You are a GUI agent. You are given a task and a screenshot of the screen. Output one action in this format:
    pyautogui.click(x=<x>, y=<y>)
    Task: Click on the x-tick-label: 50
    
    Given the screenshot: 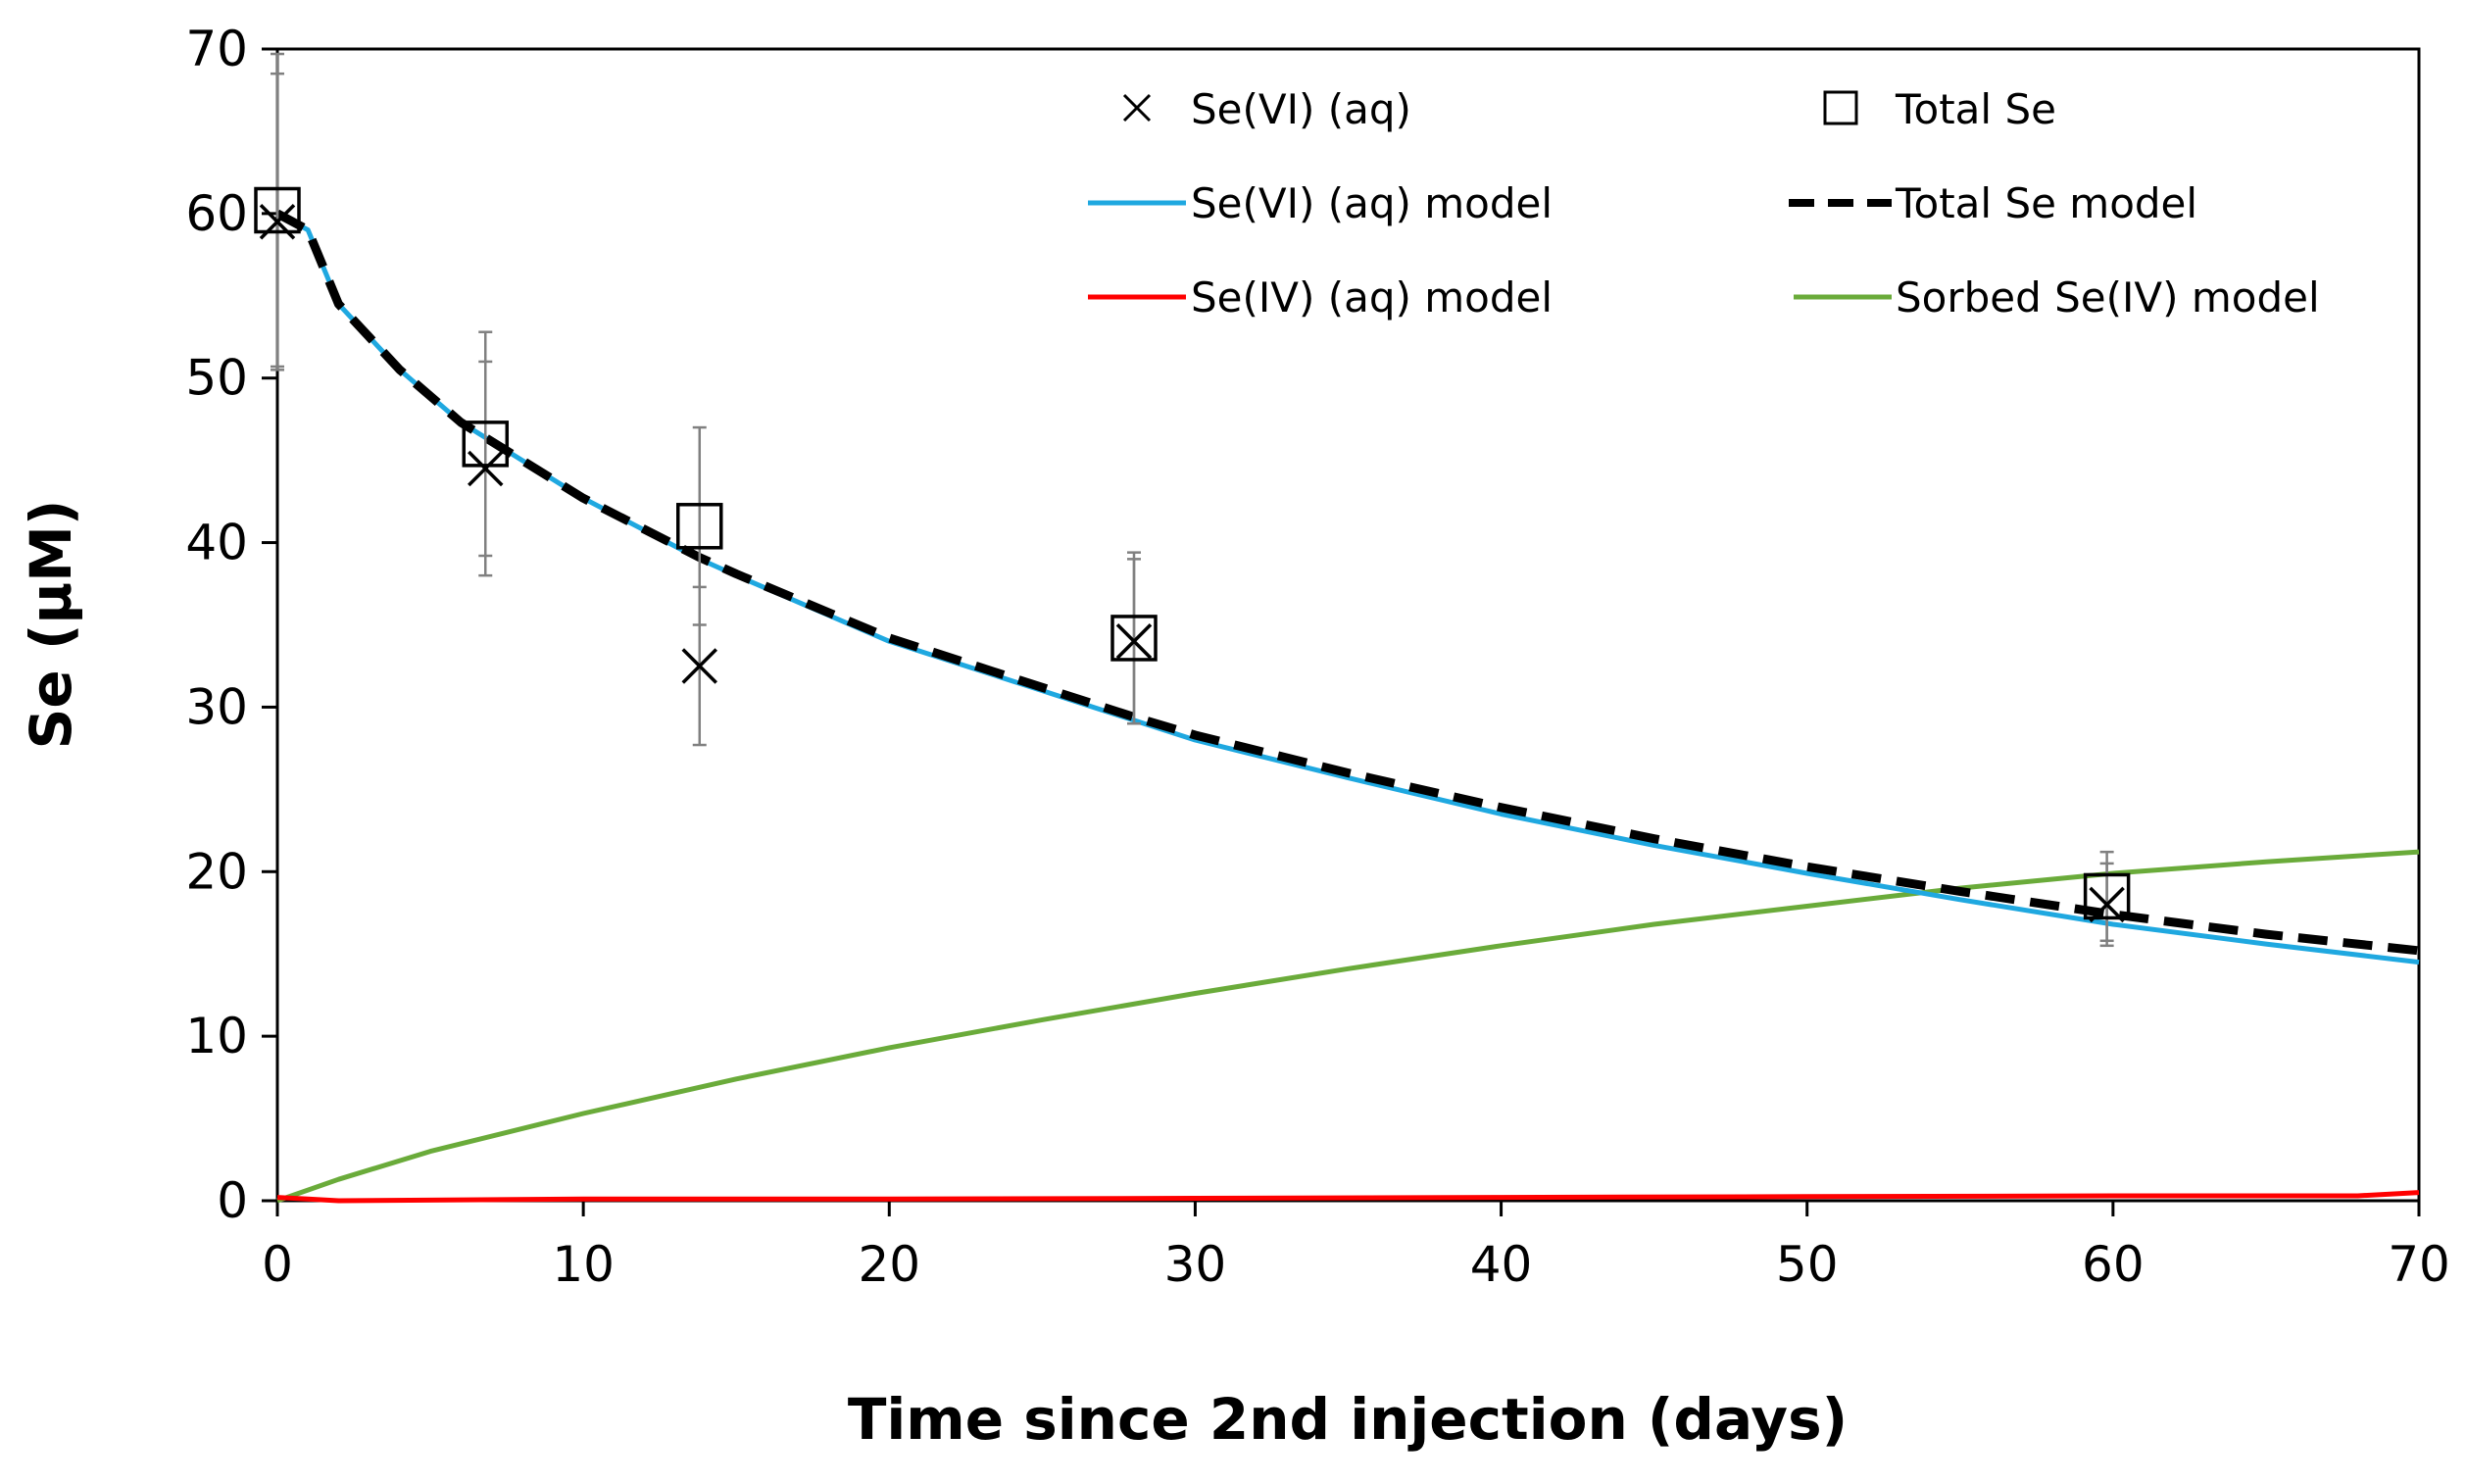 What is the action you would take?
    pyautogui.click(x=1807, y=1264)
    